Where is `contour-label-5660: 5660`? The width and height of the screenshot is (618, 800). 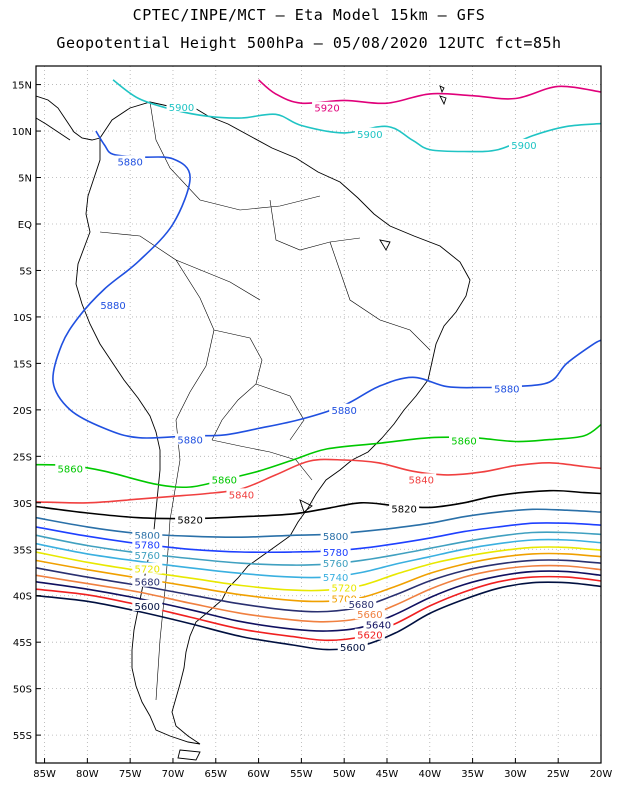
contour-label-5660: 5660 is located at coordinates (369, 615).